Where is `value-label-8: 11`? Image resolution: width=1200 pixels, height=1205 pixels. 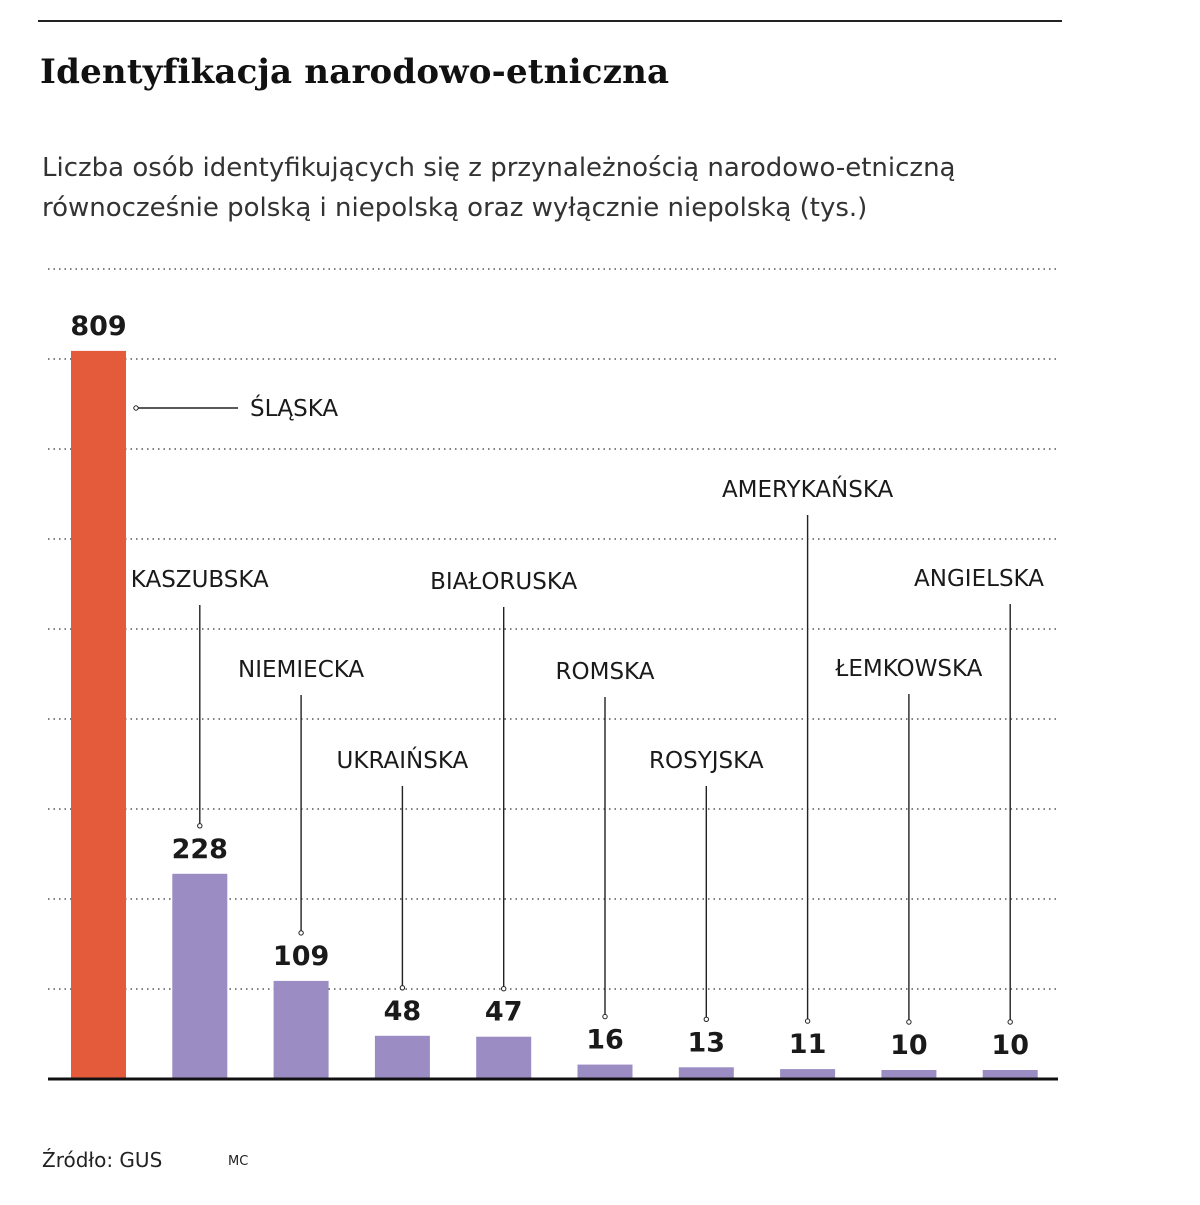 value-label-8: 11 is located at coordinates (808, 1044).